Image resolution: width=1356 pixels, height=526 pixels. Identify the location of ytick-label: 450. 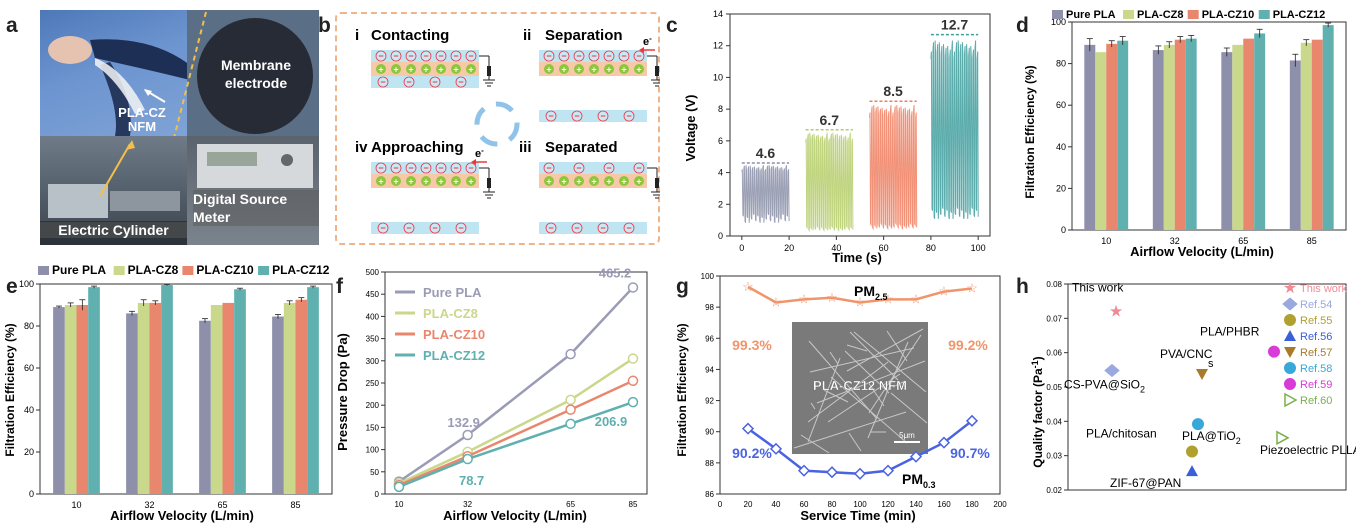
(373, 294).